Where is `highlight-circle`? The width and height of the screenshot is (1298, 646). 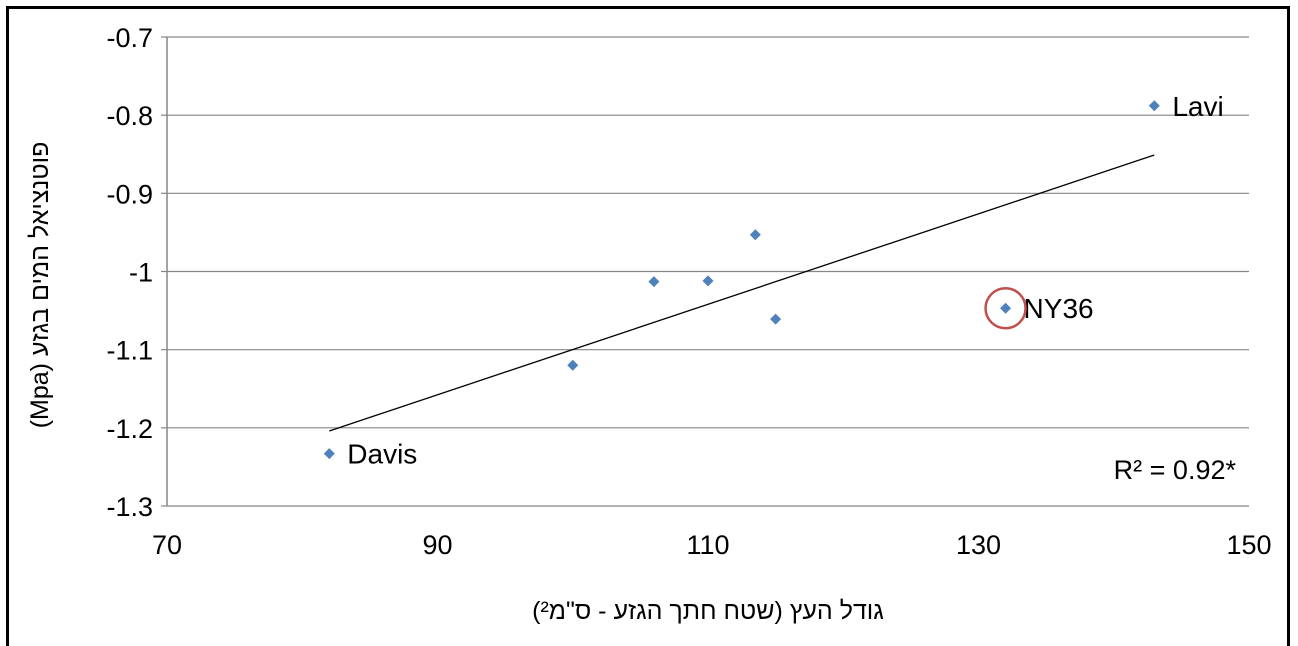 highlight-circle is located at coordinates (1005, 308).